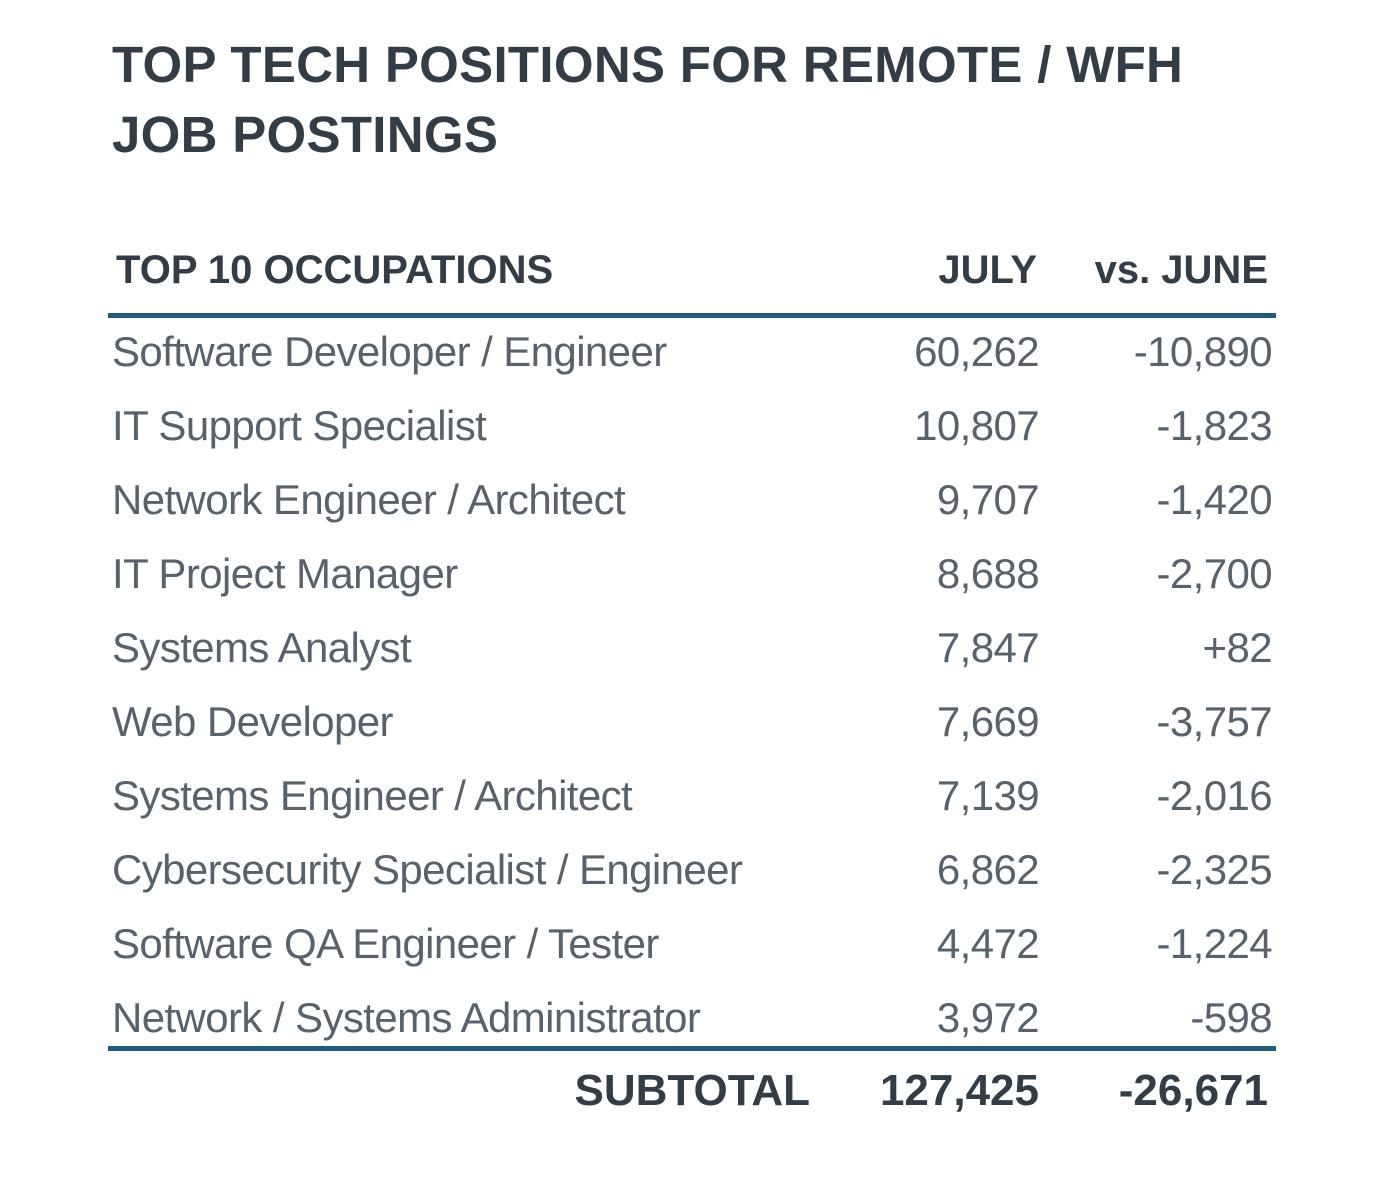  What do you see at coordinates (1193, 1090) in the screenshot?
I see `subtotal-vs-june: -26,671` at bounding box center [1193, 1090].